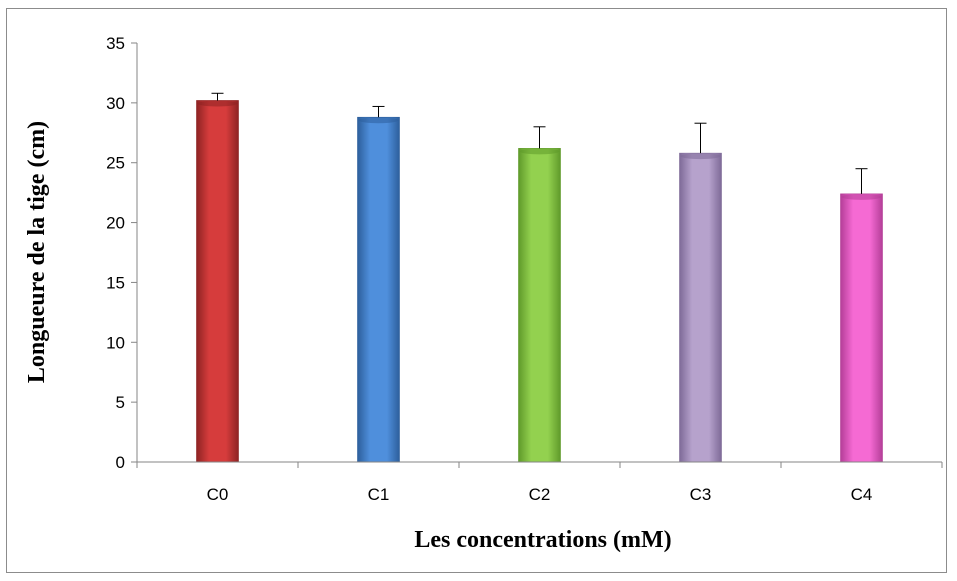 Image resolution: width=957 pixels, height=581 pixels. What do you see at coordinates (115, 223) in the screenshot?
I see `y-tick-label: 20` at bounding box center [115, 223].